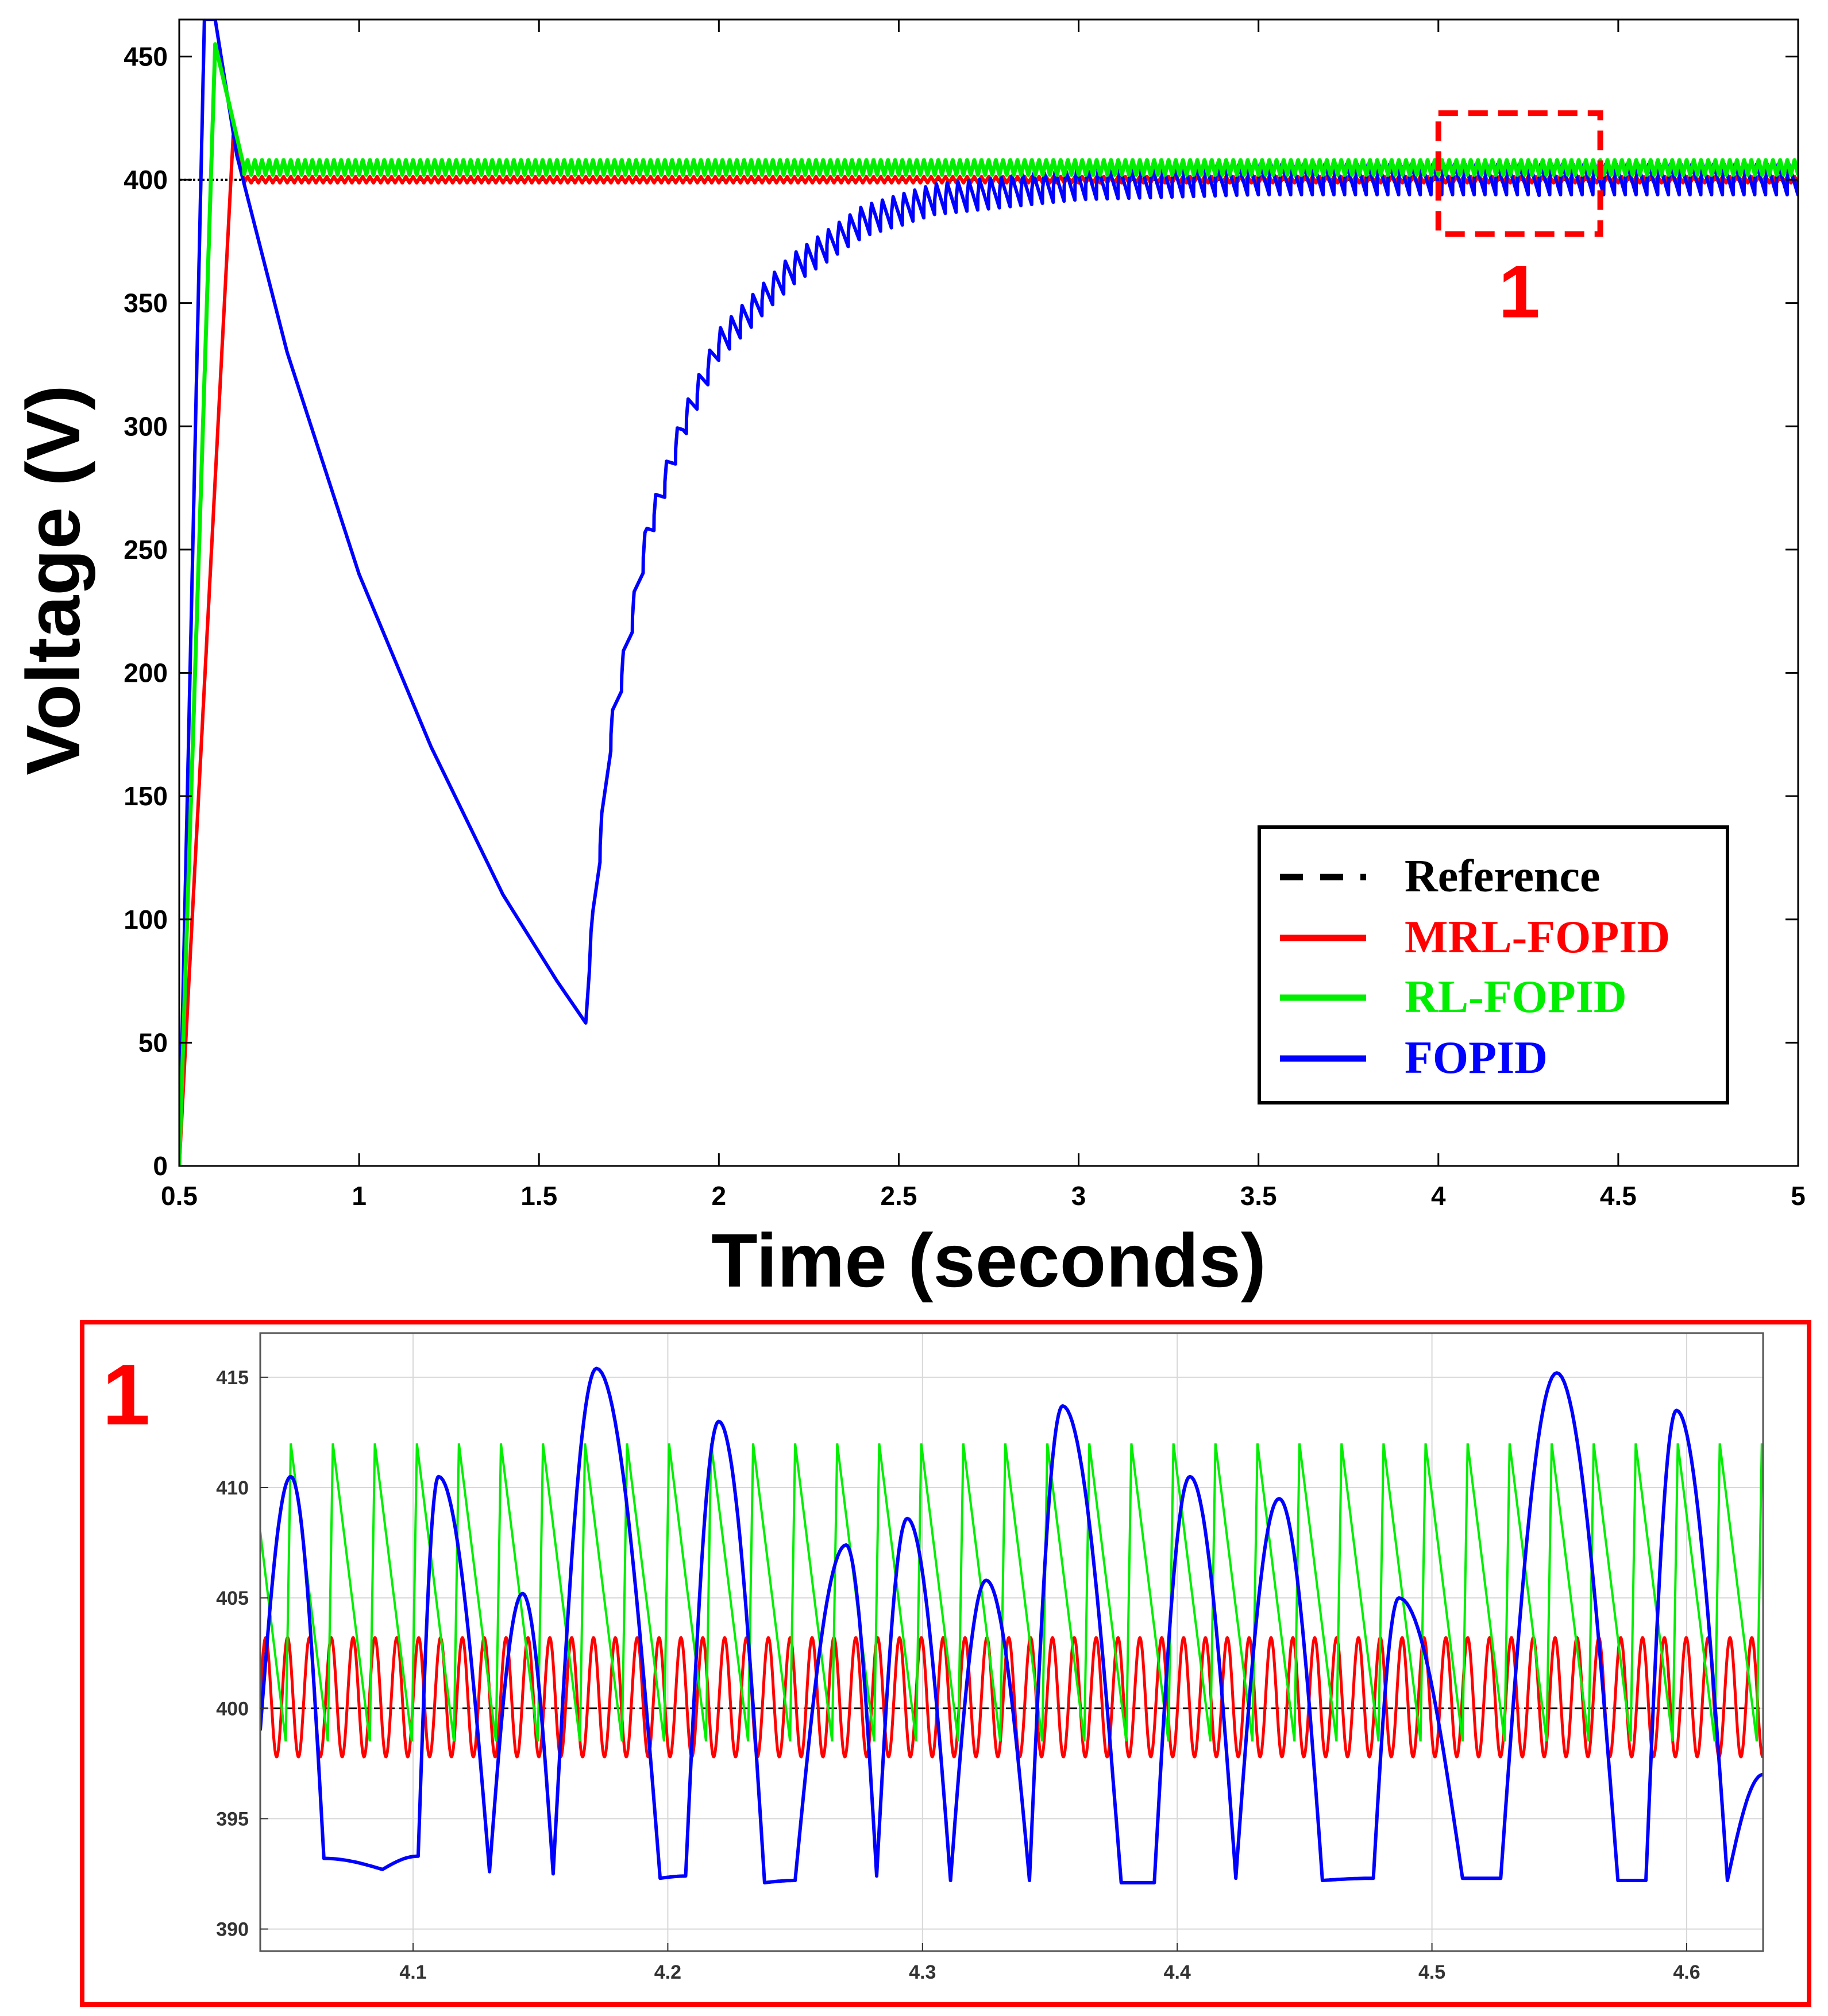 This screenshot has width=1828, height=2016. Describe the element at coordinates (1519, 173) in the screenshot. I see `zoom-region-box` at that location.